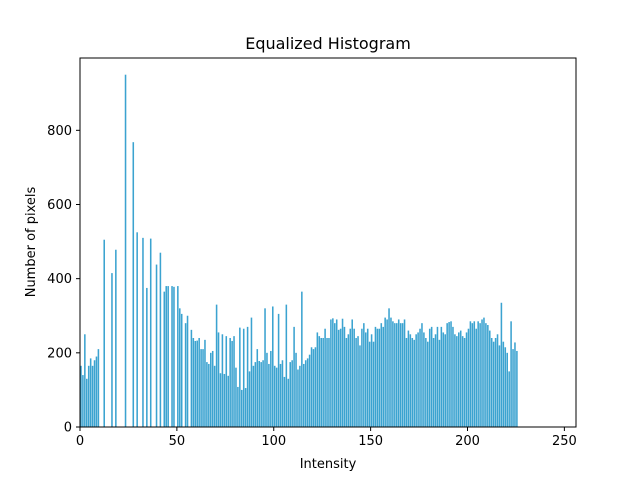 The width and height of the screenshot is (640, 480). I want to click on y-tick-label: 200, so click(59, 353).